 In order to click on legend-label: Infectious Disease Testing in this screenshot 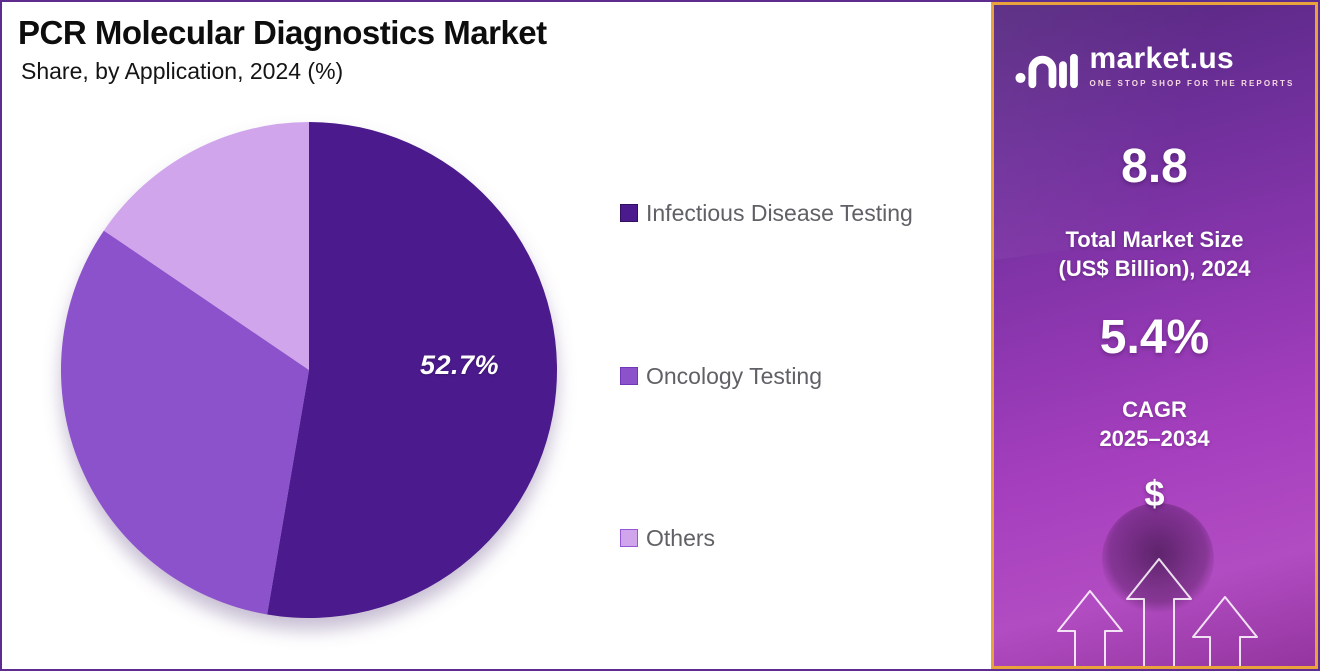, I will do `click(779, 212)`.